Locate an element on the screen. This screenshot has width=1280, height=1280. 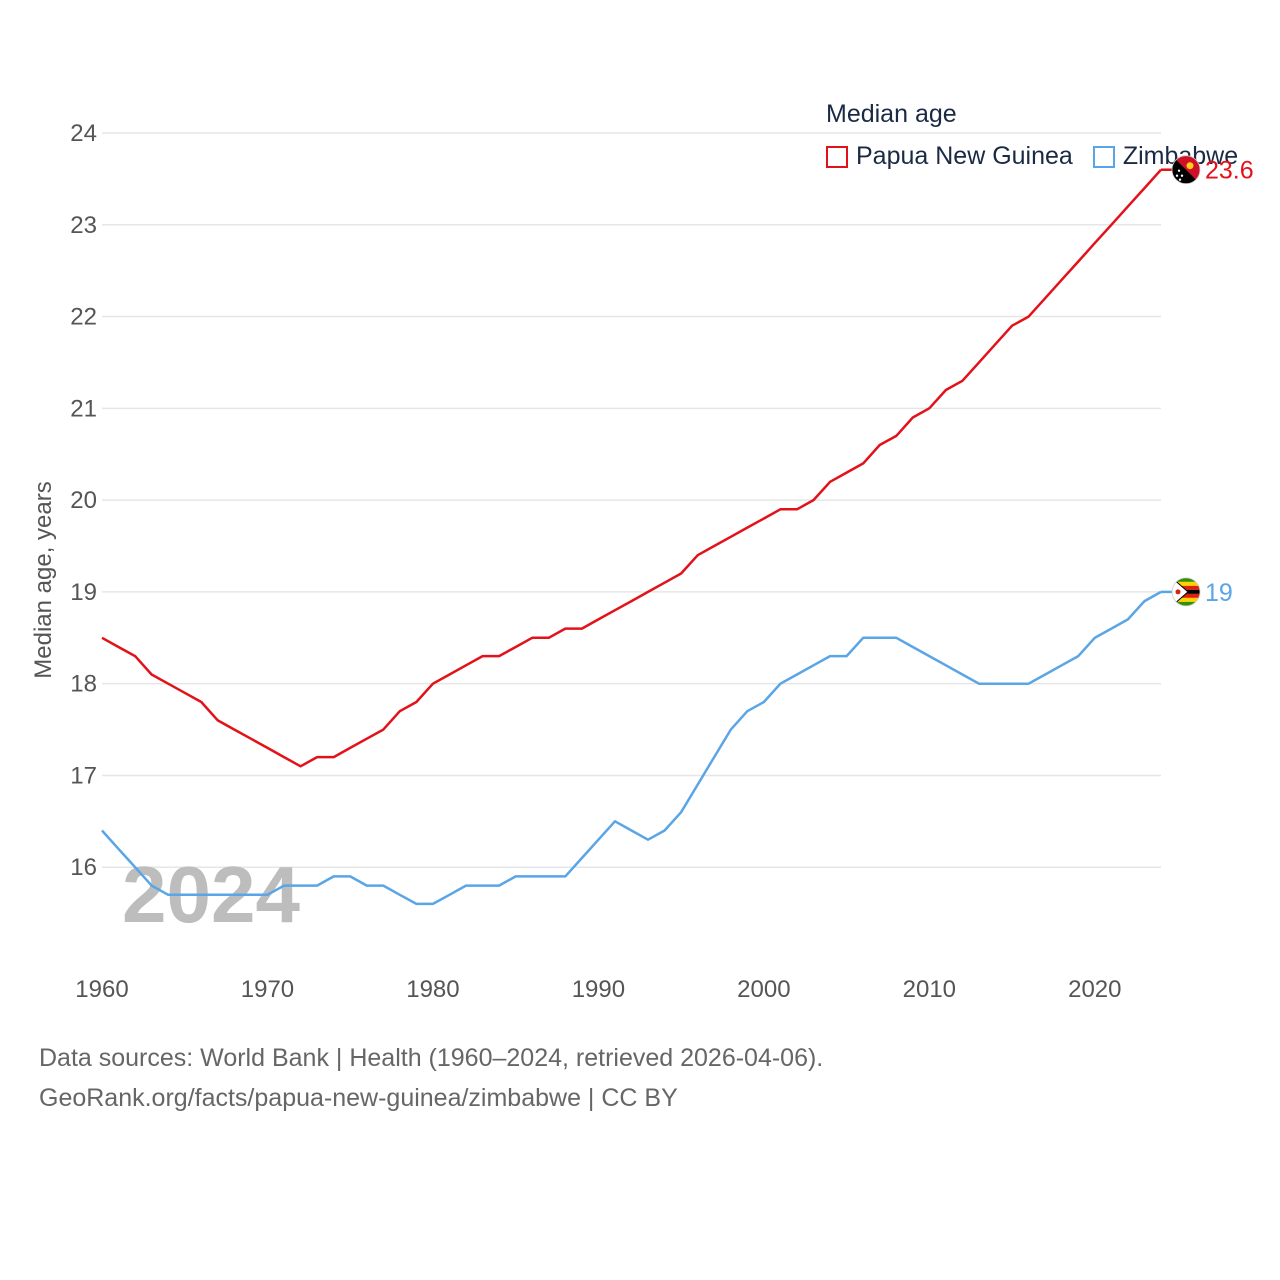
y-tick-label-16: 16 is located at coordinates (83, 867).